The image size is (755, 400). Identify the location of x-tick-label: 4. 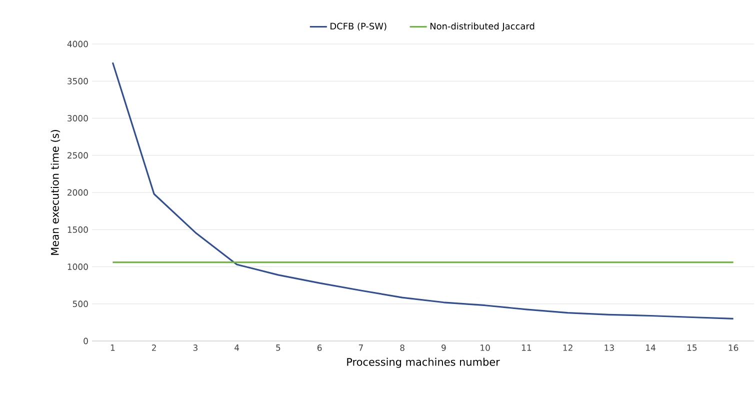
(237, 347).